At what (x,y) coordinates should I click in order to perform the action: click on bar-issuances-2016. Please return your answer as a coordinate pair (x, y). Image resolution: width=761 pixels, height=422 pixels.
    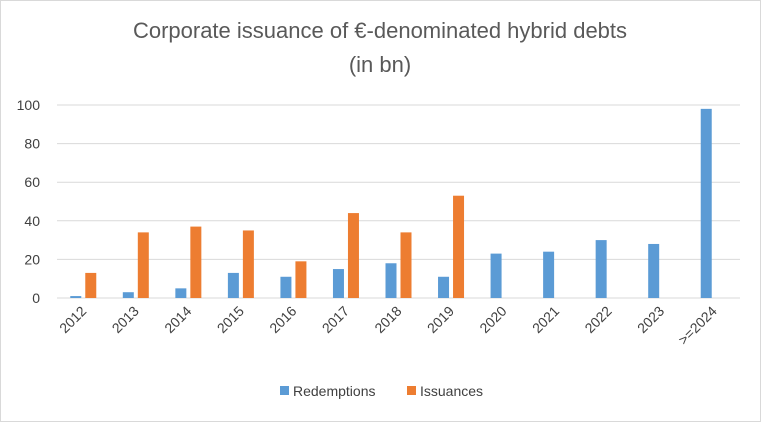
    Looking at the image, I should click on (301, 279).